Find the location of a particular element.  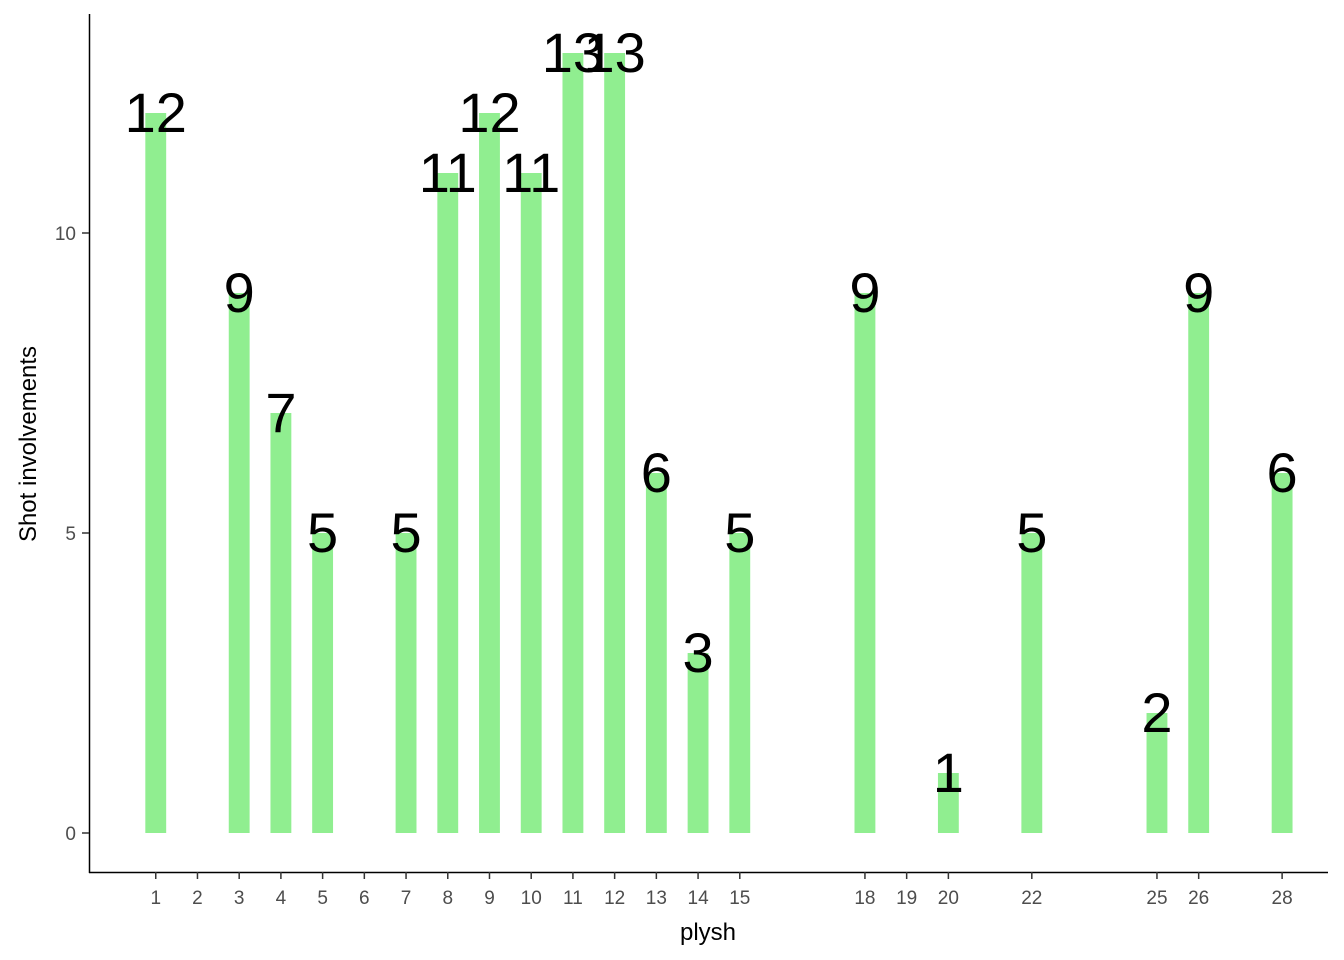

data-label-3: 9 is located at coordinates (239, 292).